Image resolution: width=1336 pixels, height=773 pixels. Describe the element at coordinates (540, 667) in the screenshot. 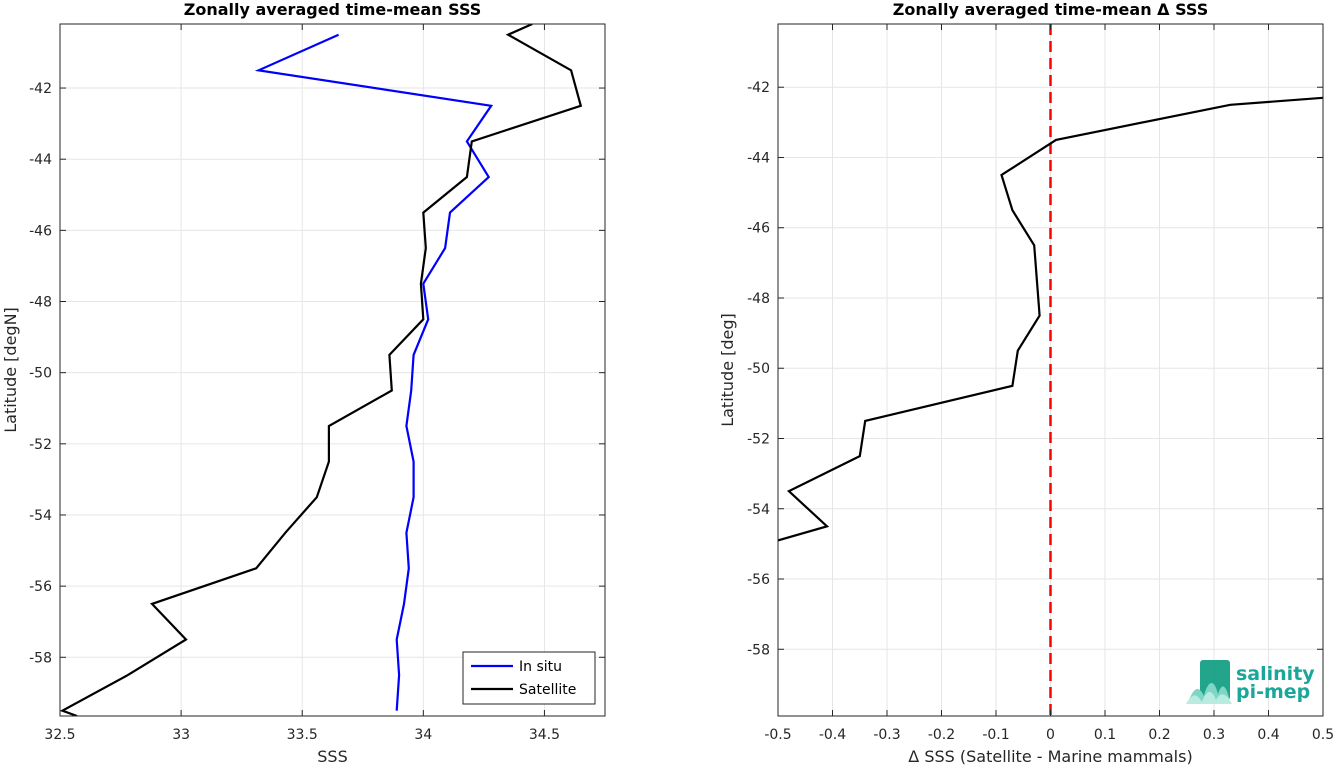

I see `left-legend-entry: In situ` at that location.